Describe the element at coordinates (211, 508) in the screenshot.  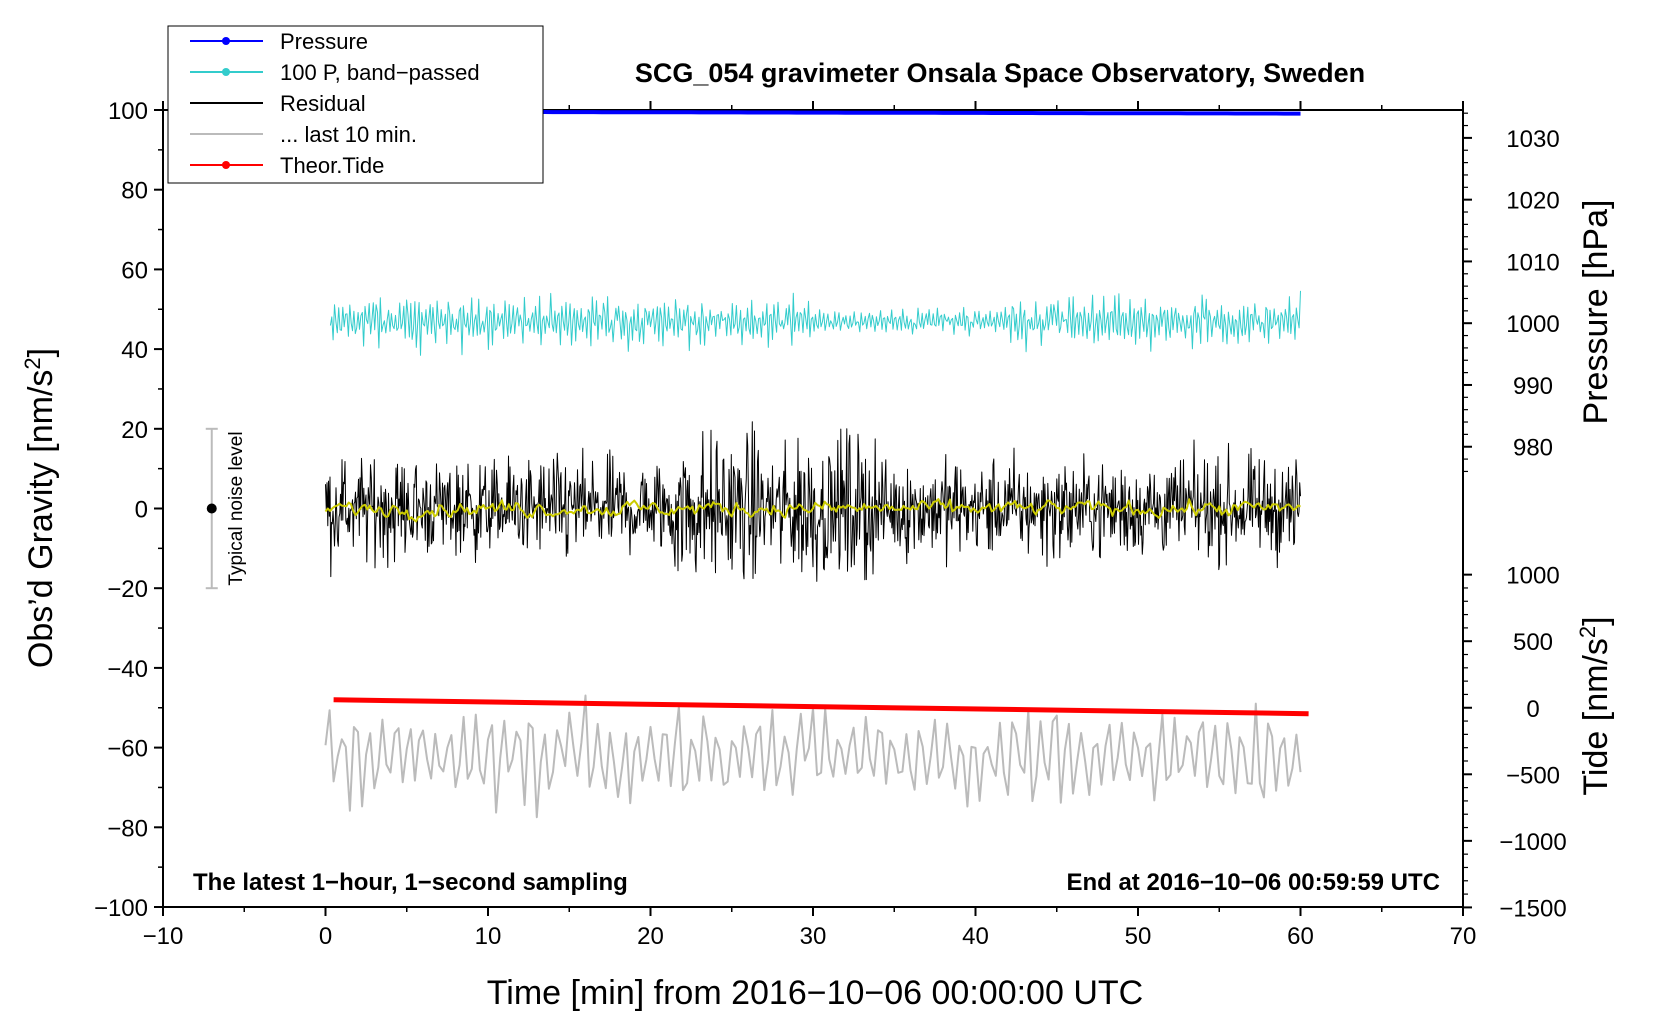
I see `noise-center-dot` at that location.